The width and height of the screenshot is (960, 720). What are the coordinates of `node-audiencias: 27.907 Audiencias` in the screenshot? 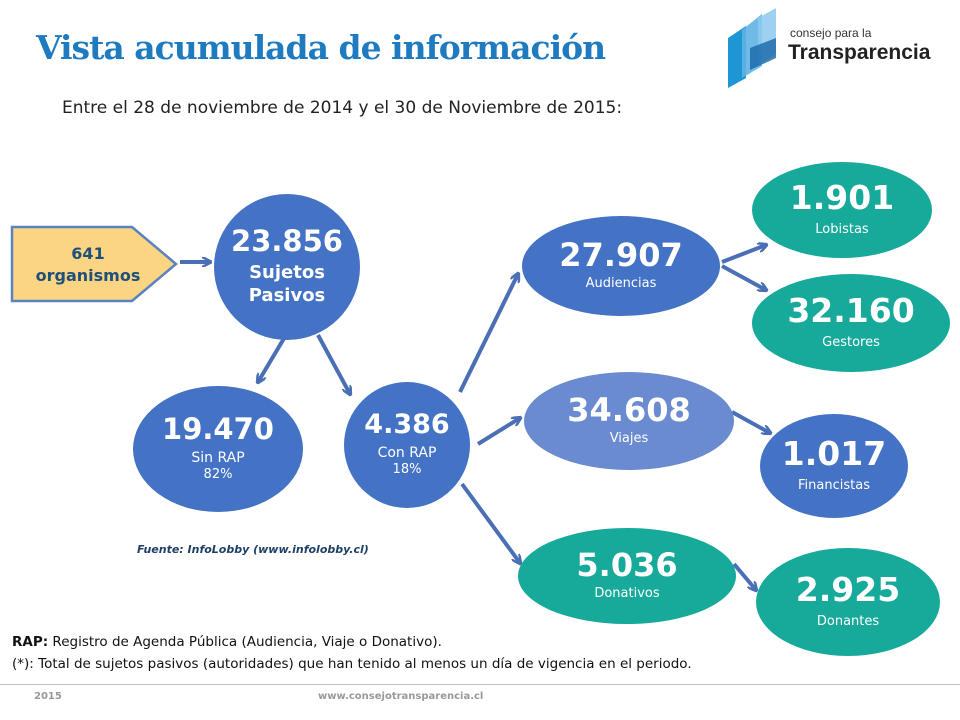 It's located at (621, 266).